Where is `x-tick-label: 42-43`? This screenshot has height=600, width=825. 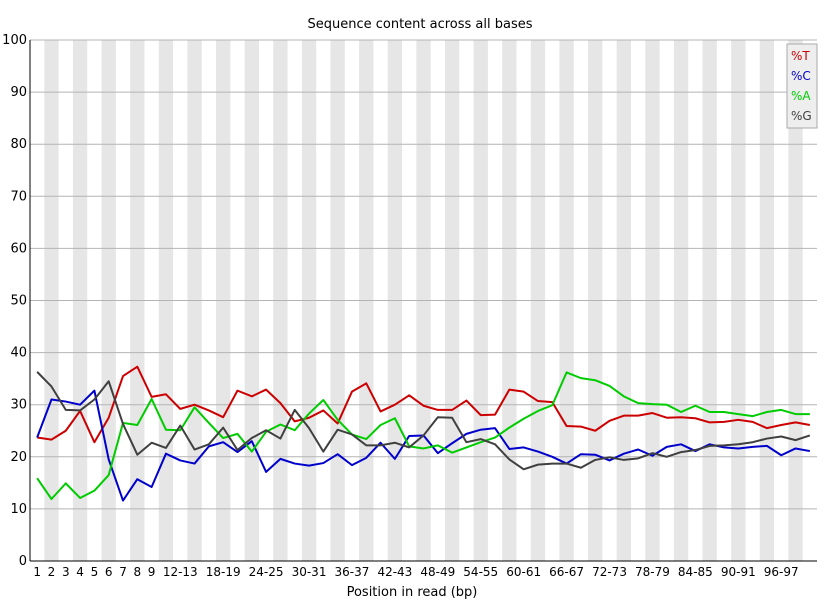 x-tick-label: 42-43 is located at coordinates (394, 572).